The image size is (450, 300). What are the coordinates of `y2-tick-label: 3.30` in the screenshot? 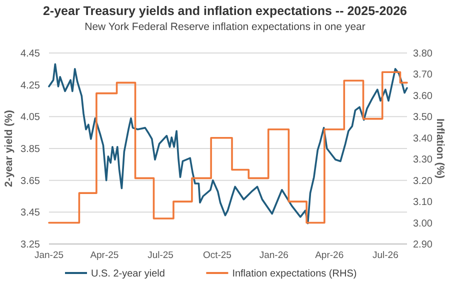 It's located at (423, 160).